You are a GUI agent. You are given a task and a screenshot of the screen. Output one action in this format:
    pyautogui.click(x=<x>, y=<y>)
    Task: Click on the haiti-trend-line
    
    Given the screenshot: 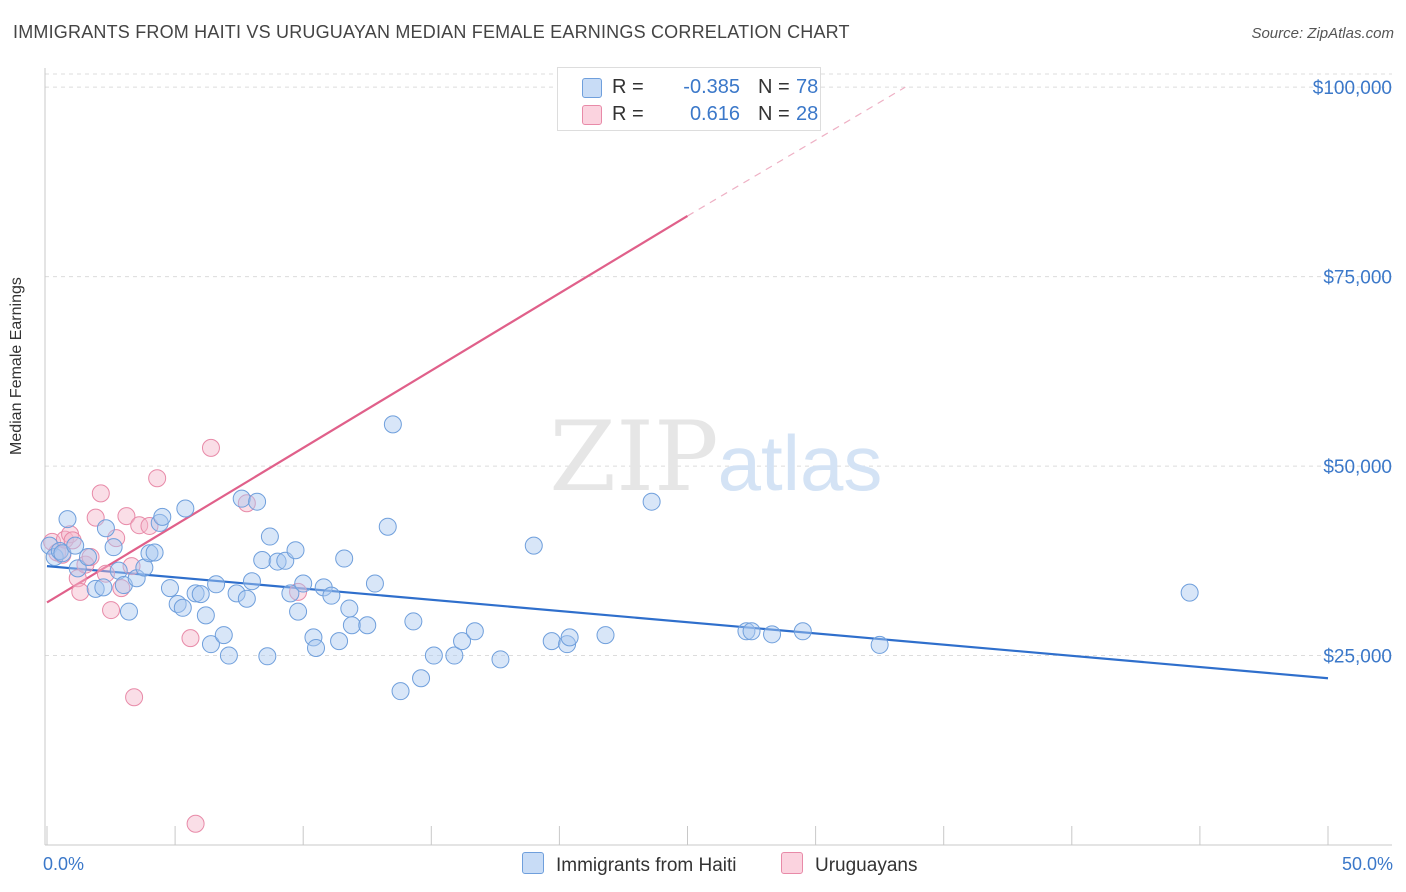 What is the action you would take?
    pyautogui.click(x=687, y=622)
    